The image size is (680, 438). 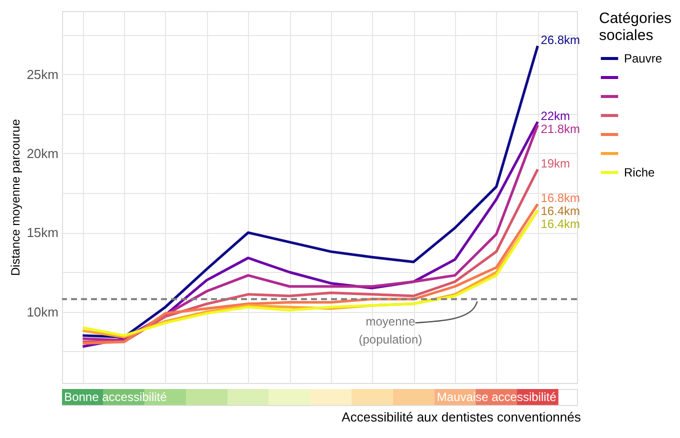 I want to click on y-tick-label: 10km, so click(x=42, y=312).